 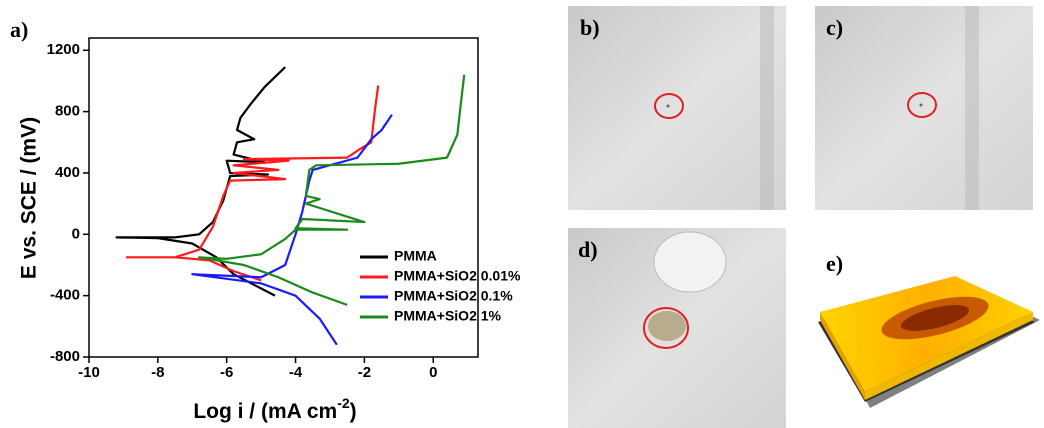 I want to click on panel-label: b), so click(x=590, y=27).